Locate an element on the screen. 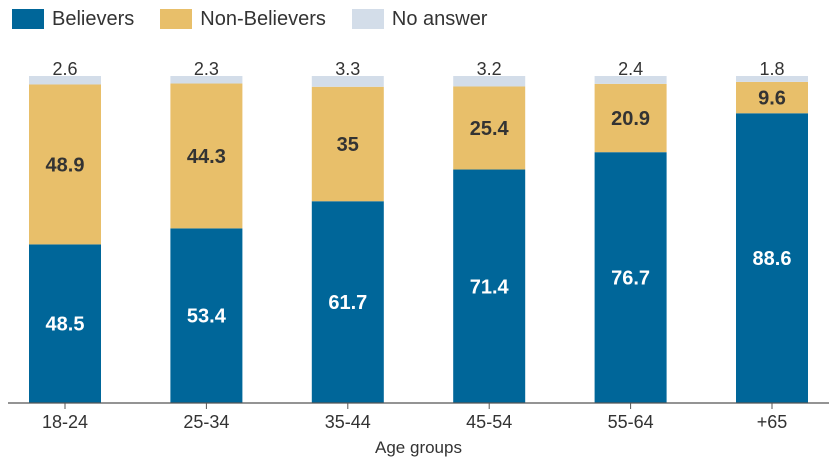 The height and width of the screenshot is (460, 837). x-tick-label-65: +65 is located at coordinates (772, 422).